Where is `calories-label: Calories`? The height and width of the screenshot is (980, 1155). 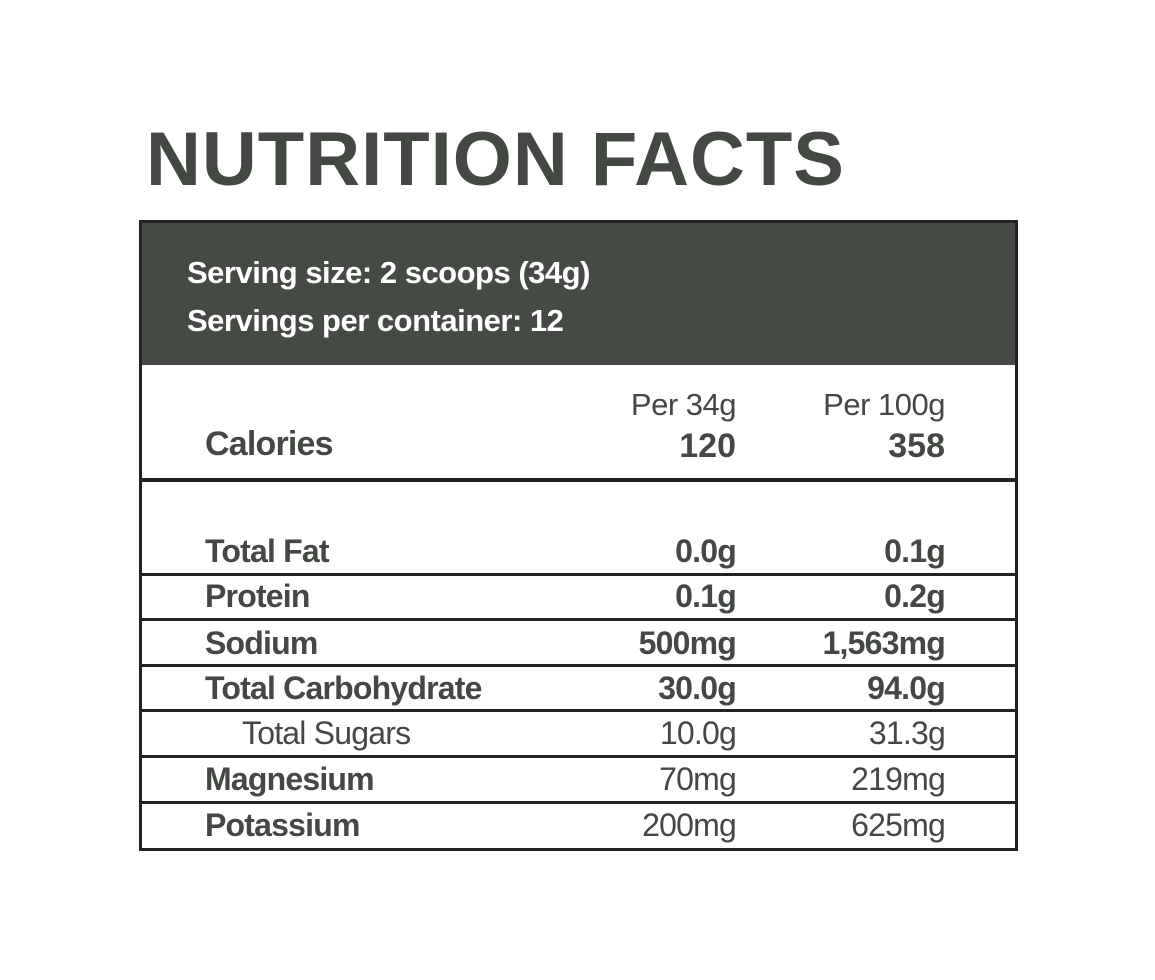 calories-label: Calories is located at coordinates (269, 444).